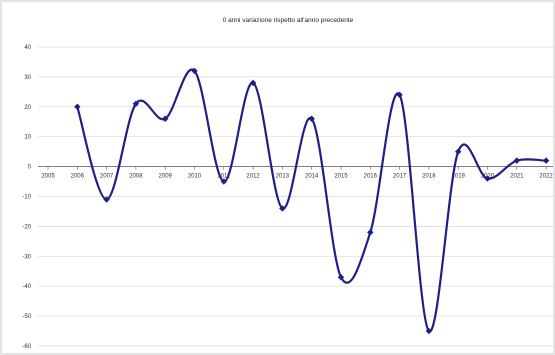 This screenshot has width=555, height=355. I want to click on y-tick-label: 30, so click(27, 78).